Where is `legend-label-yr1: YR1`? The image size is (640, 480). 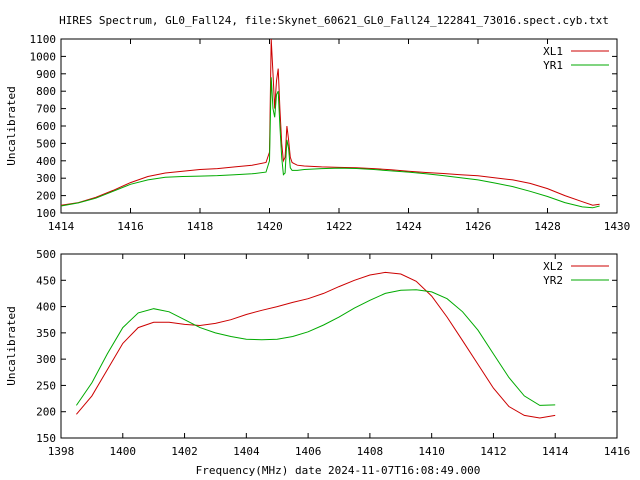
legend-label-yr1: YR1 is located at coordinates (553, 65).